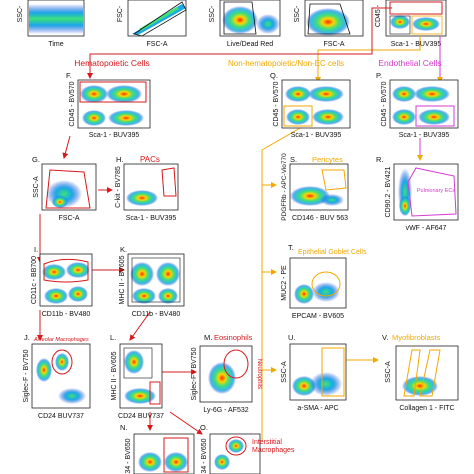 This screenshot has width=474, height=474. What do you see at coordinates (120, 13) in the screenshot?
I see `axis-y-label: FSC-` at bounding box center [120, 13].